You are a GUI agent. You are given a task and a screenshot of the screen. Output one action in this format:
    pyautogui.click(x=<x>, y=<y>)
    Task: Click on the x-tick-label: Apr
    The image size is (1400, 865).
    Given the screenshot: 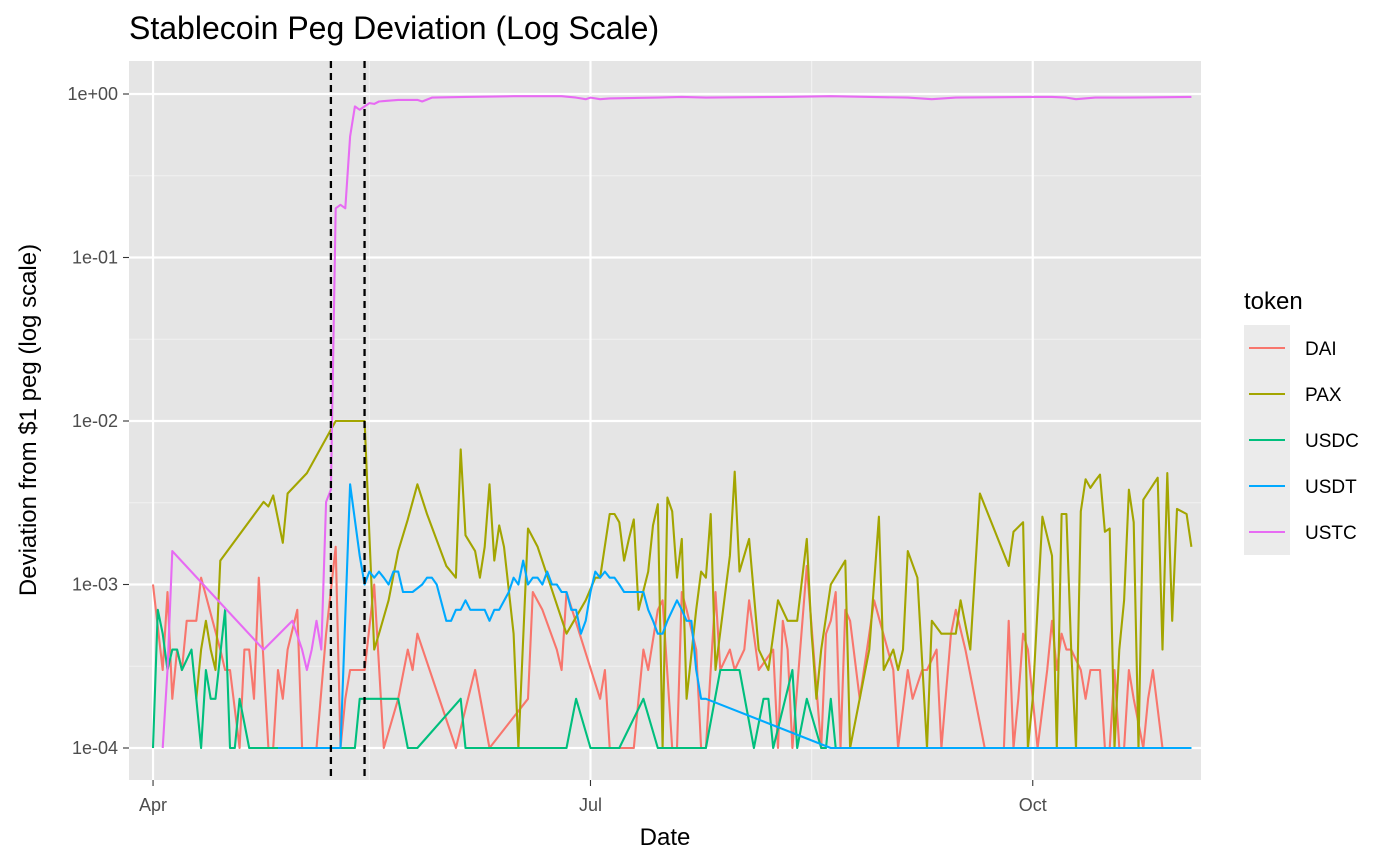 What is the action you would take?
    pyautogui.click(x=153, y=805)
    